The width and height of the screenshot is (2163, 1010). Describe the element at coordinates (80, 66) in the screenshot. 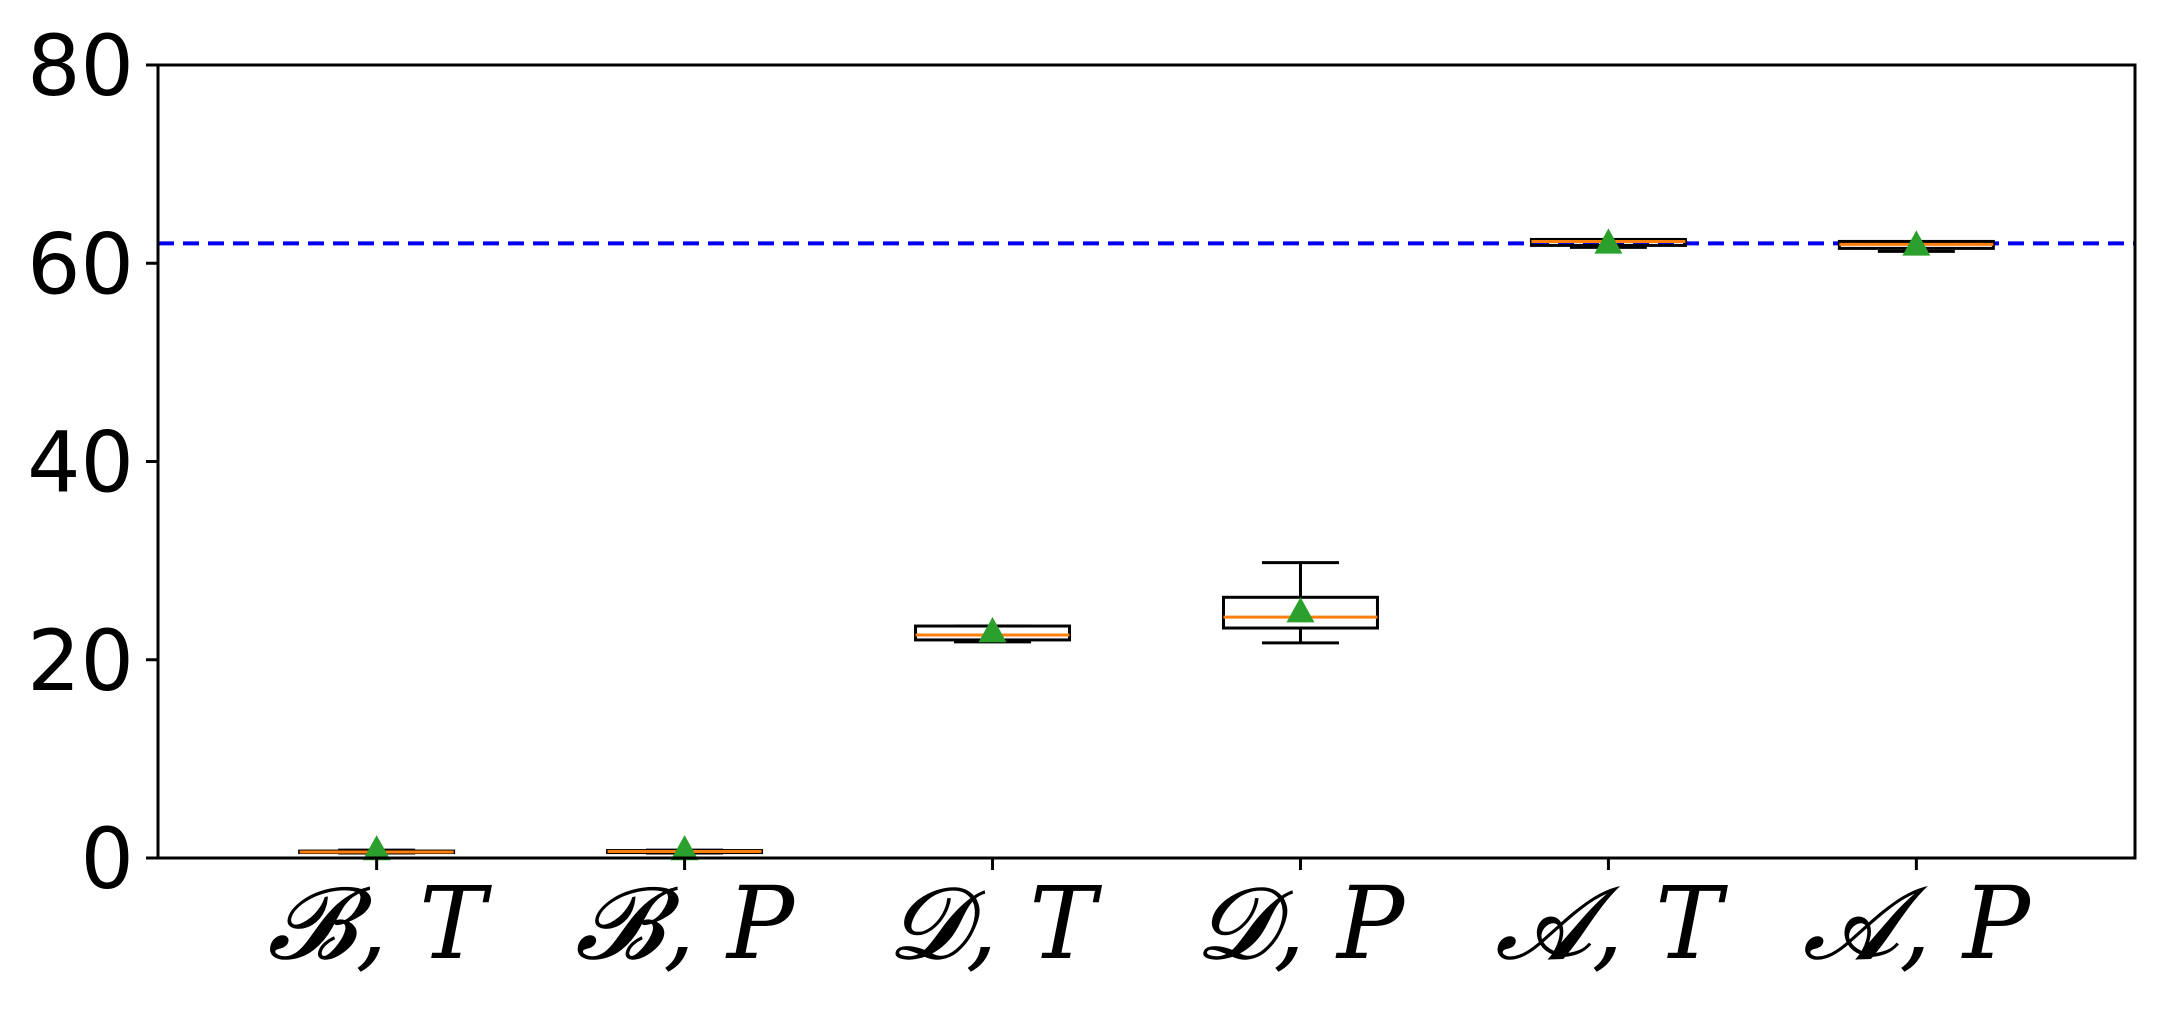

I see `y-tick-label: 80` at that location.